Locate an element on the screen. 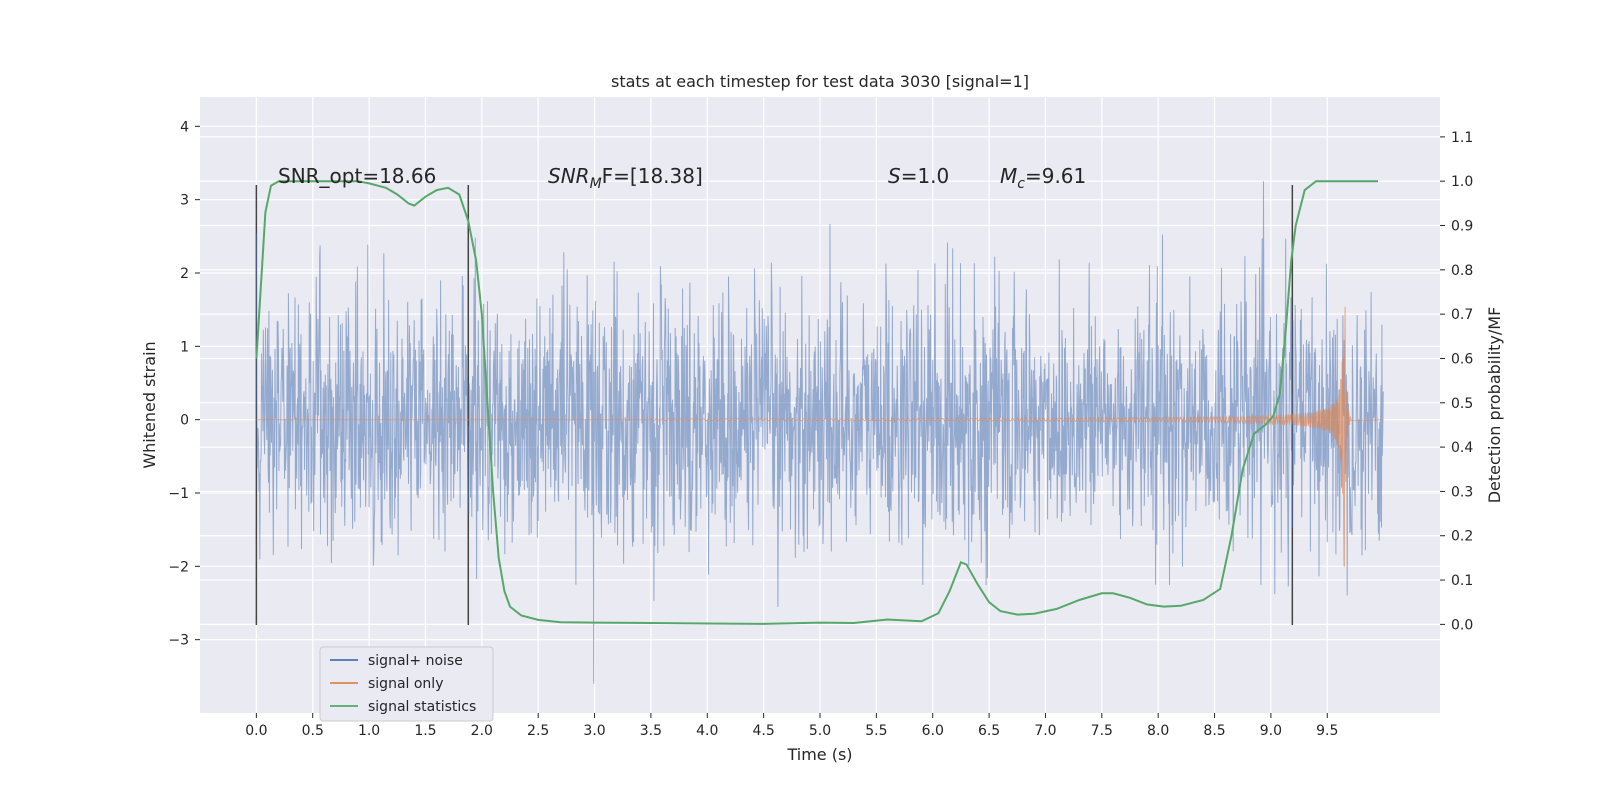  y-right-tick-label: 1.1 is located at coordinates (1462, 138).